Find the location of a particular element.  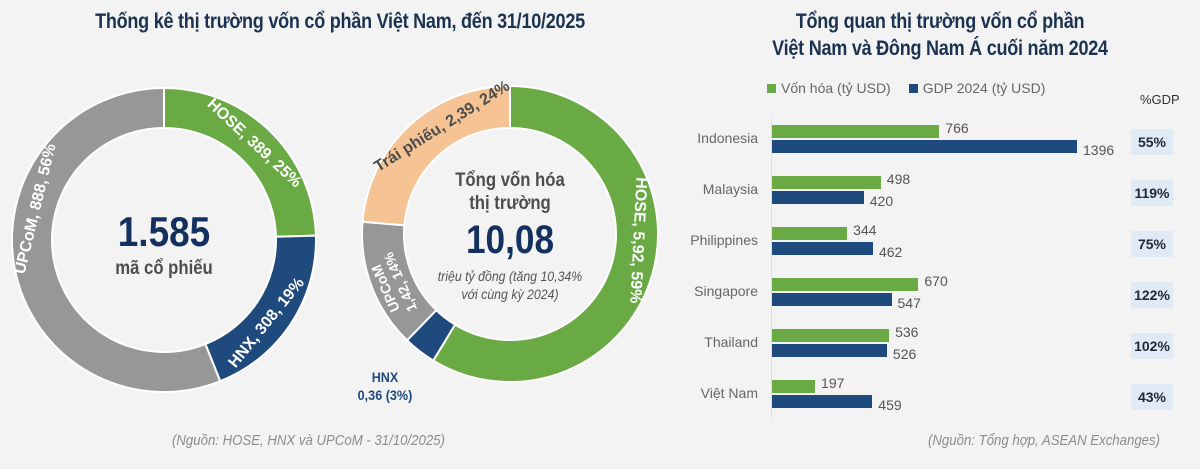

country-label: Thailand is located at coordinates (731, 342).